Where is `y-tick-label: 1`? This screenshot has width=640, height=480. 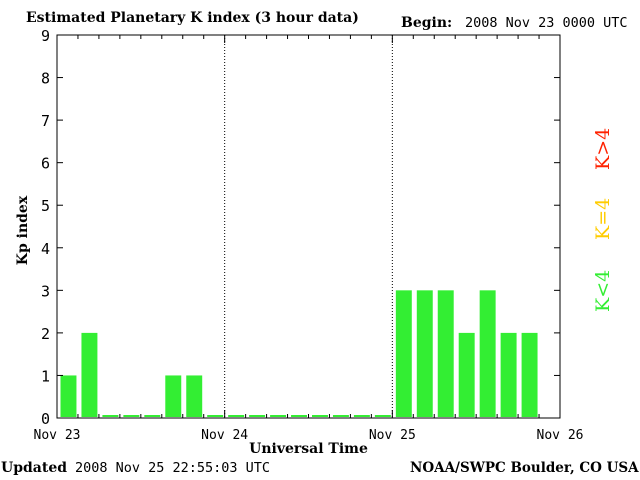 y-tick-label: 1 is located at coordinates (45, 376).